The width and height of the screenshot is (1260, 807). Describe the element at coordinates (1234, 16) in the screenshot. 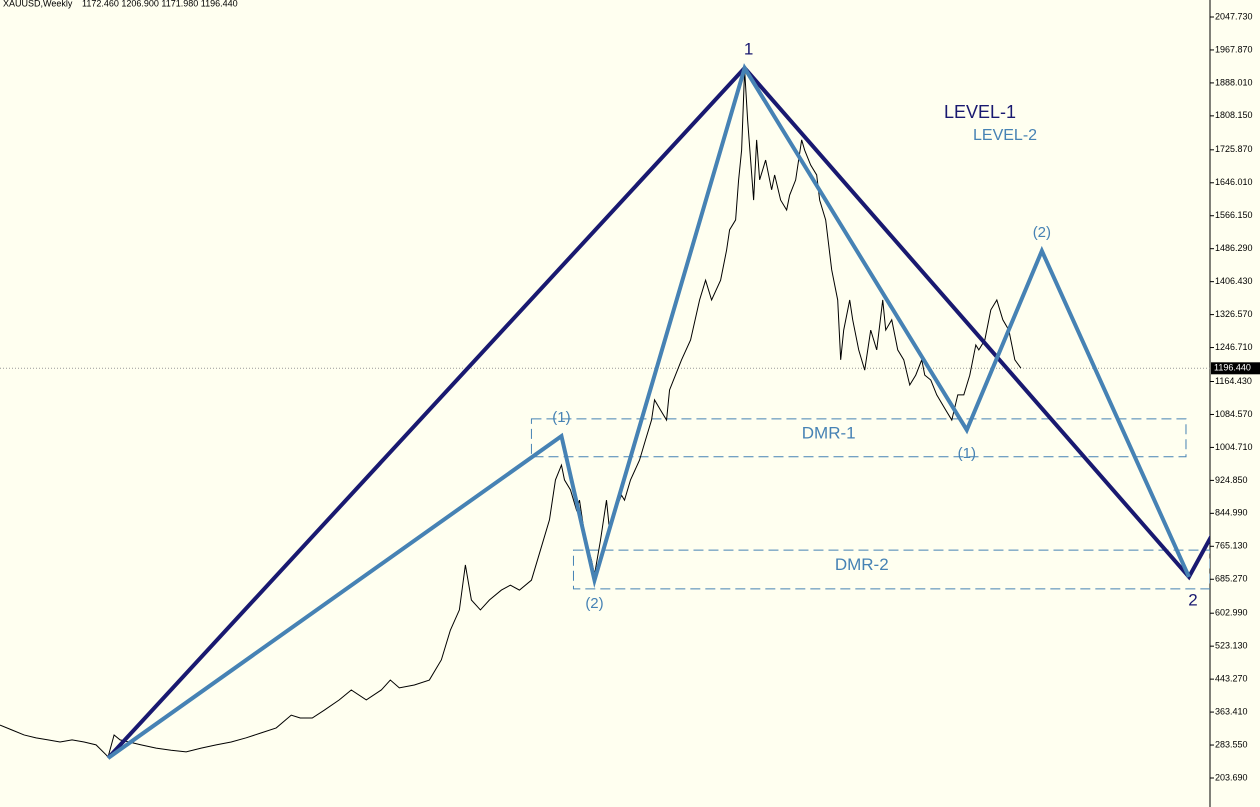

I see `y-tick-label: 2047.730` at that location.